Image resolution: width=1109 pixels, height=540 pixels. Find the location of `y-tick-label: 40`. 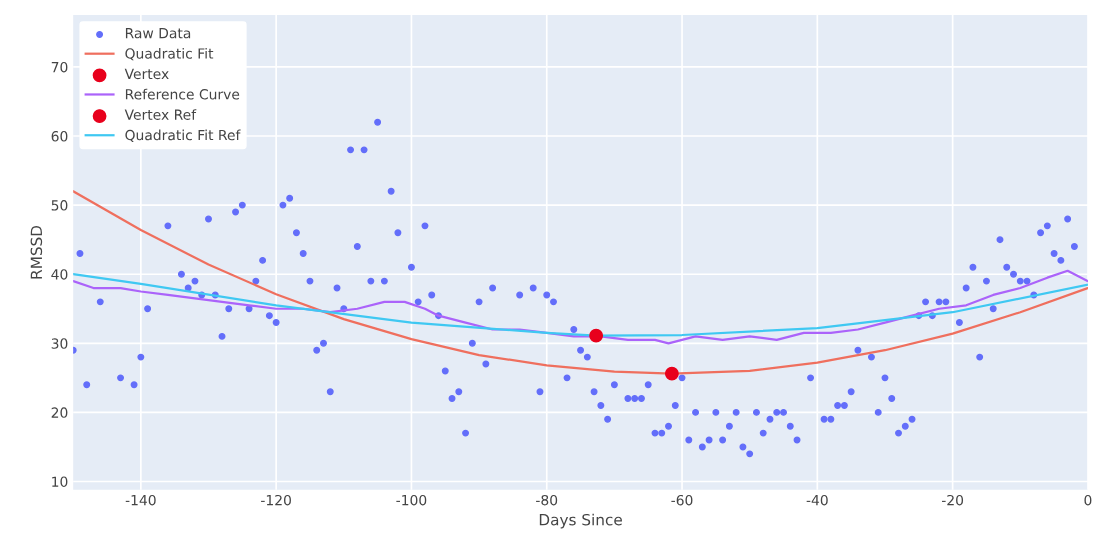

y-tick-label: 40 is located at coordinates (59, 274).